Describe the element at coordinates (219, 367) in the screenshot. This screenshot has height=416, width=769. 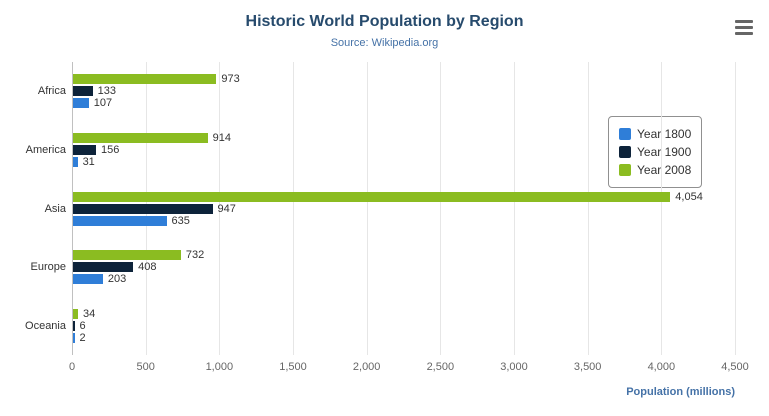
I see `x-tick-label: 1,000` at that location.